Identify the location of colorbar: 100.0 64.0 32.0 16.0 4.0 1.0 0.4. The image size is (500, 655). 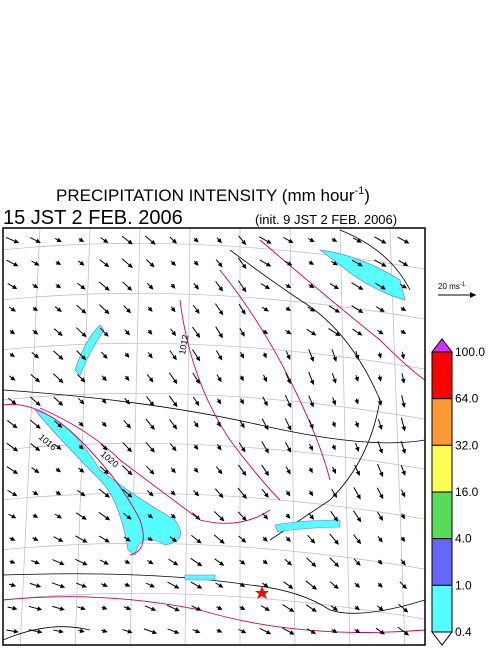
(457, 492).